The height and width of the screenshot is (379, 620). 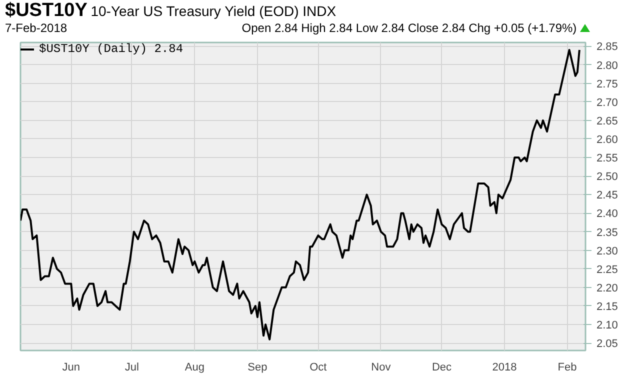 I want to click on y-tick-label: 2.60, so click(x=607, y=140).